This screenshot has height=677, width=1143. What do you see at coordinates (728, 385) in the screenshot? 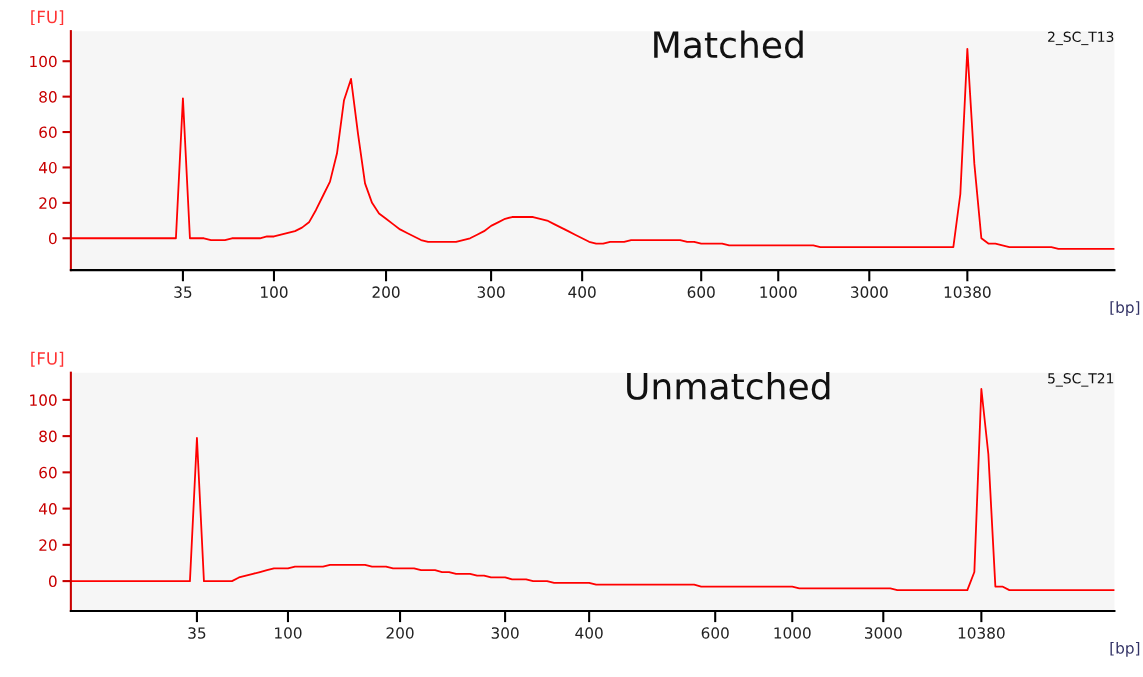
I see `chart-title: Unmatched` at bounding box center [728, 385].